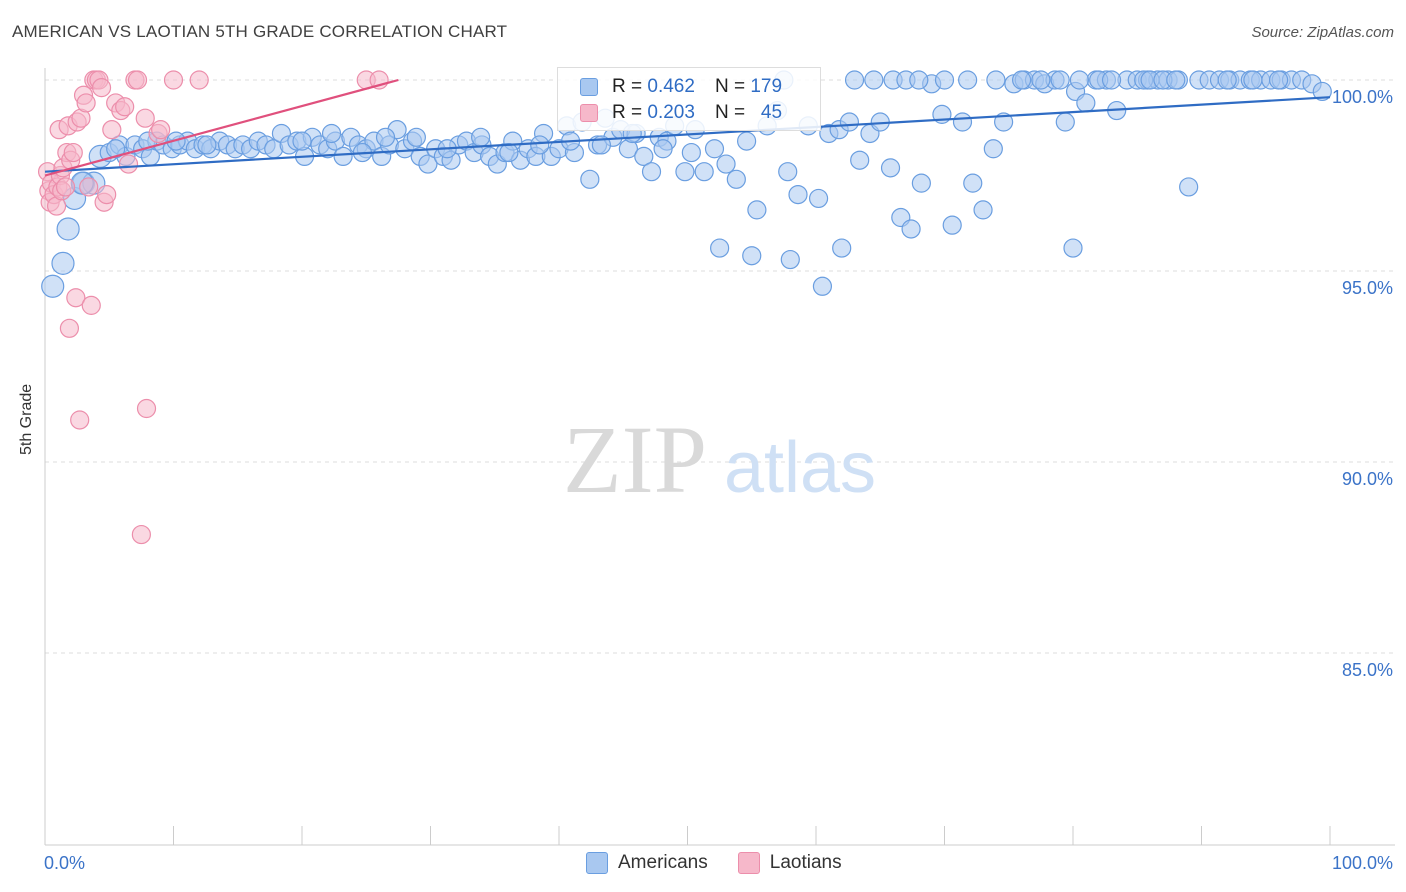 The image size is (1406, 892). I want to click on laotians-r-value: 0.203, so click(671, 112).